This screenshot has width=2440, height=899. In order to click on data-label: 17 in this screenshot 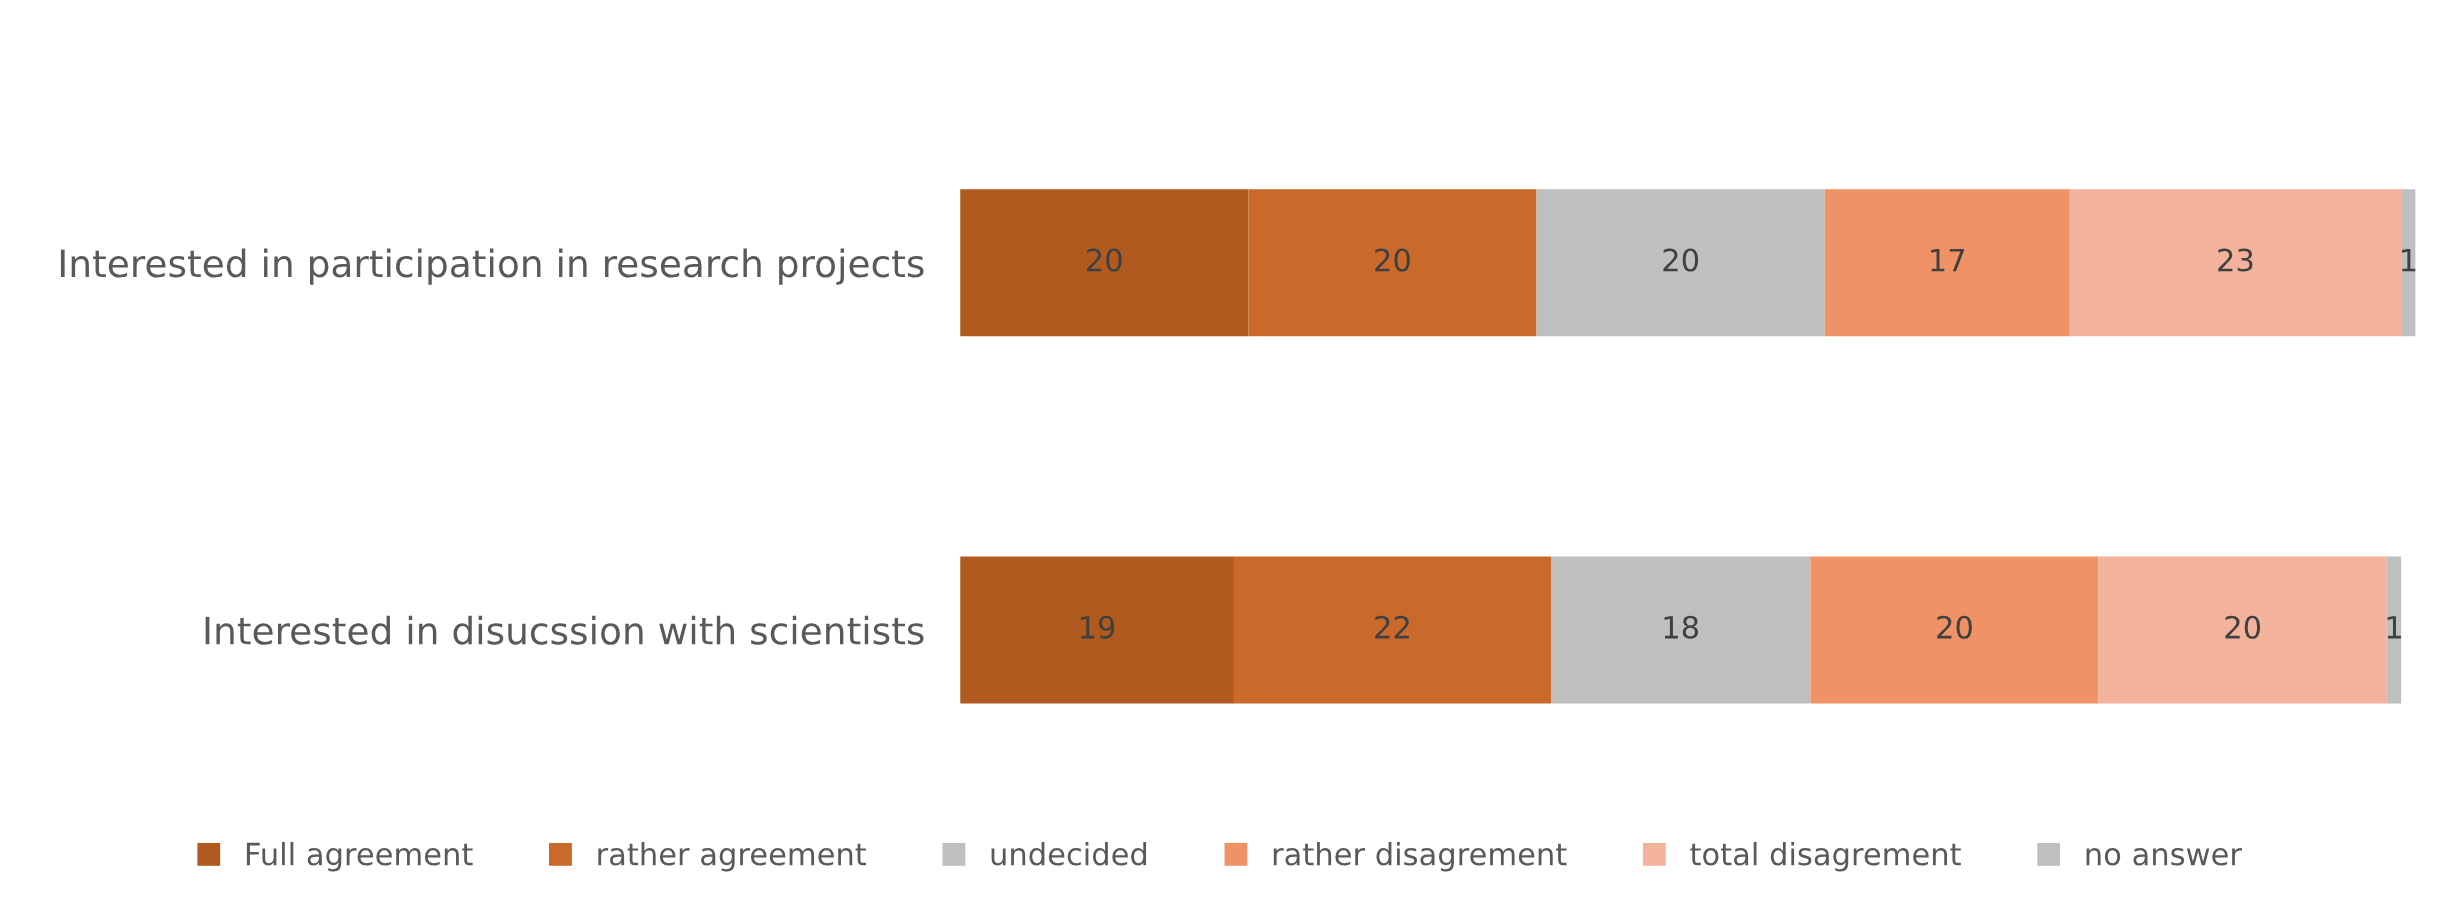, I will do `click(1948, 260)`.